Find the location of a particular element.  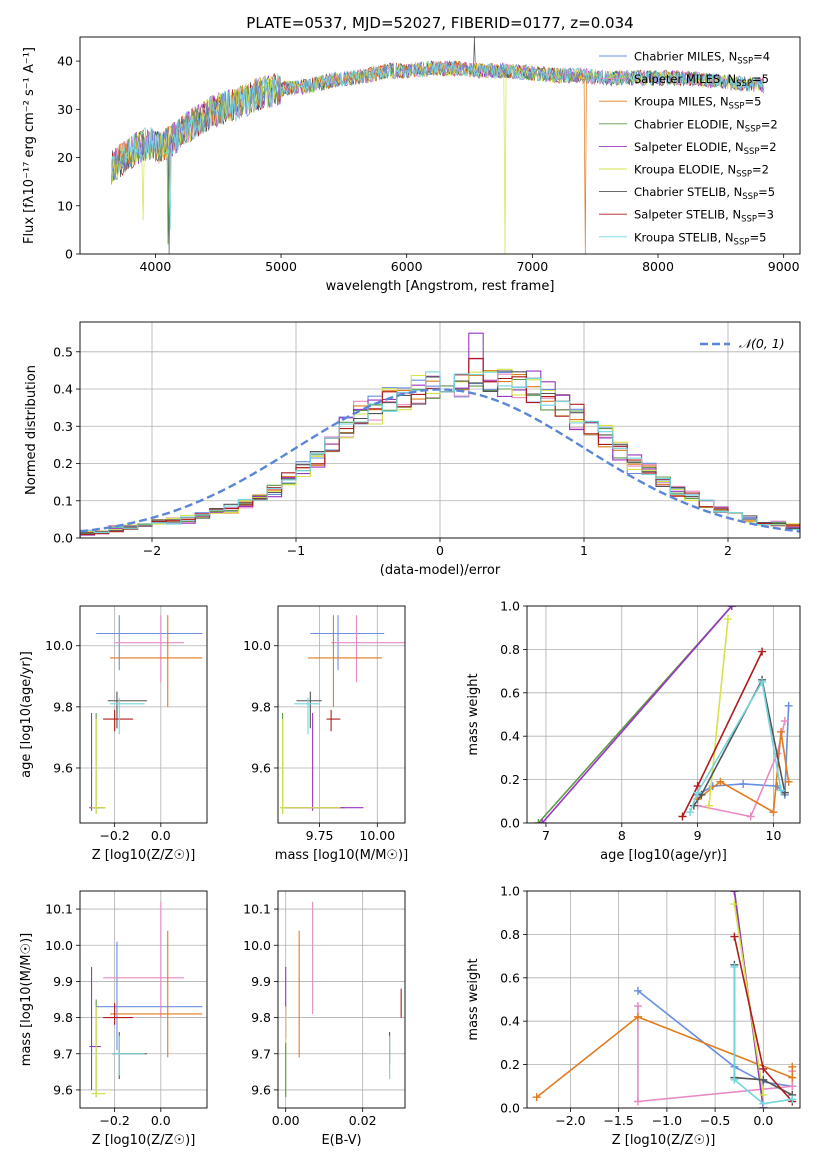

y-tick-label: 1.0 is located at coordinates (510, 891).